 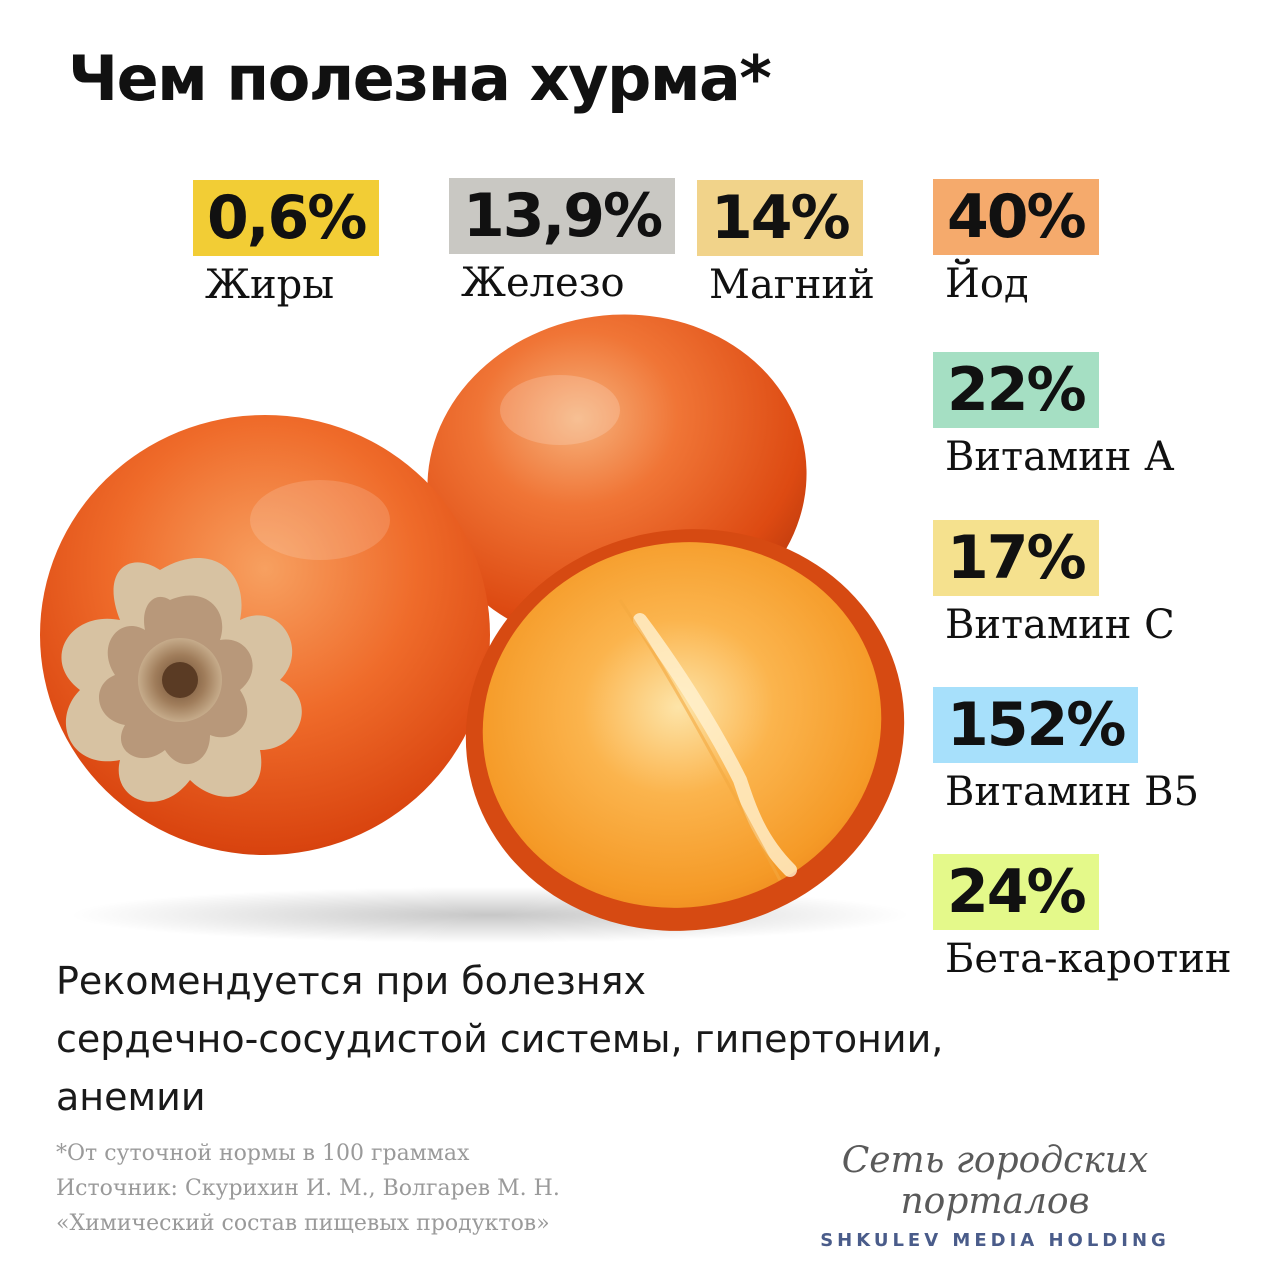 What do you see at coordinates (987, 284) in the screenshot?
I see `nutrient-label: Йод` at bounding box center [987, 284].